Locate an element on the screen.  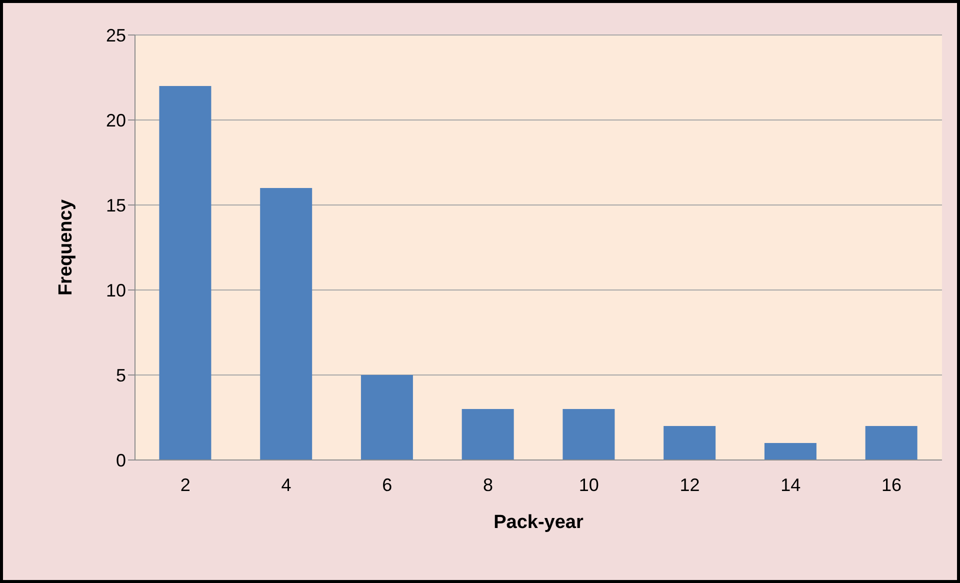
x-tick-label: 16 is located at coordinates (892, 484).